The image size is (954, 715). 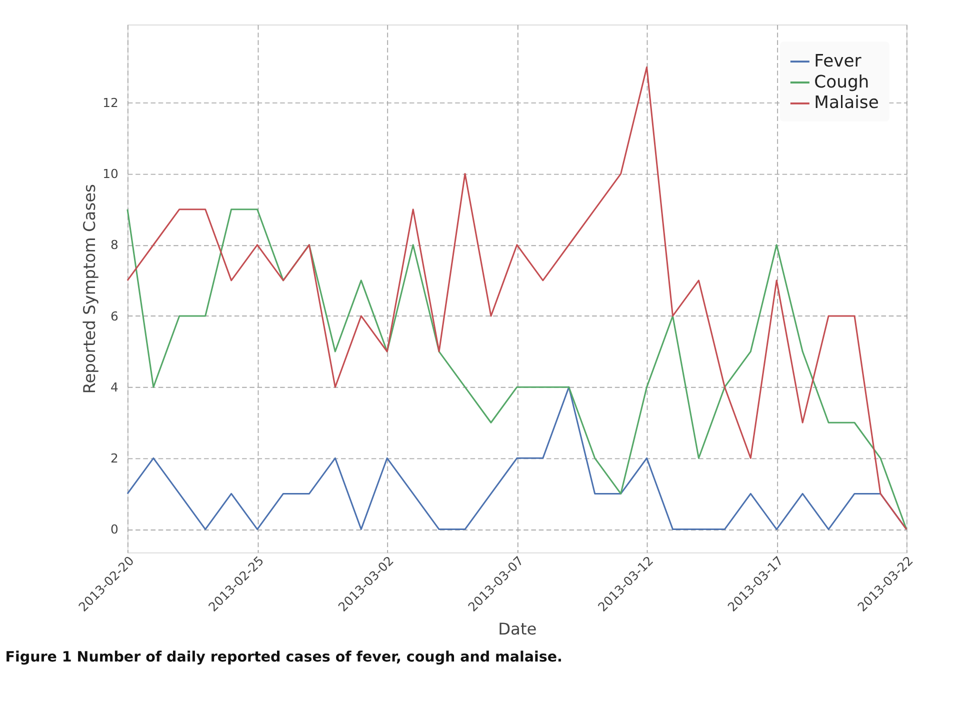 I want to click on y-tick-label: 4, so click(x=114, y=387).